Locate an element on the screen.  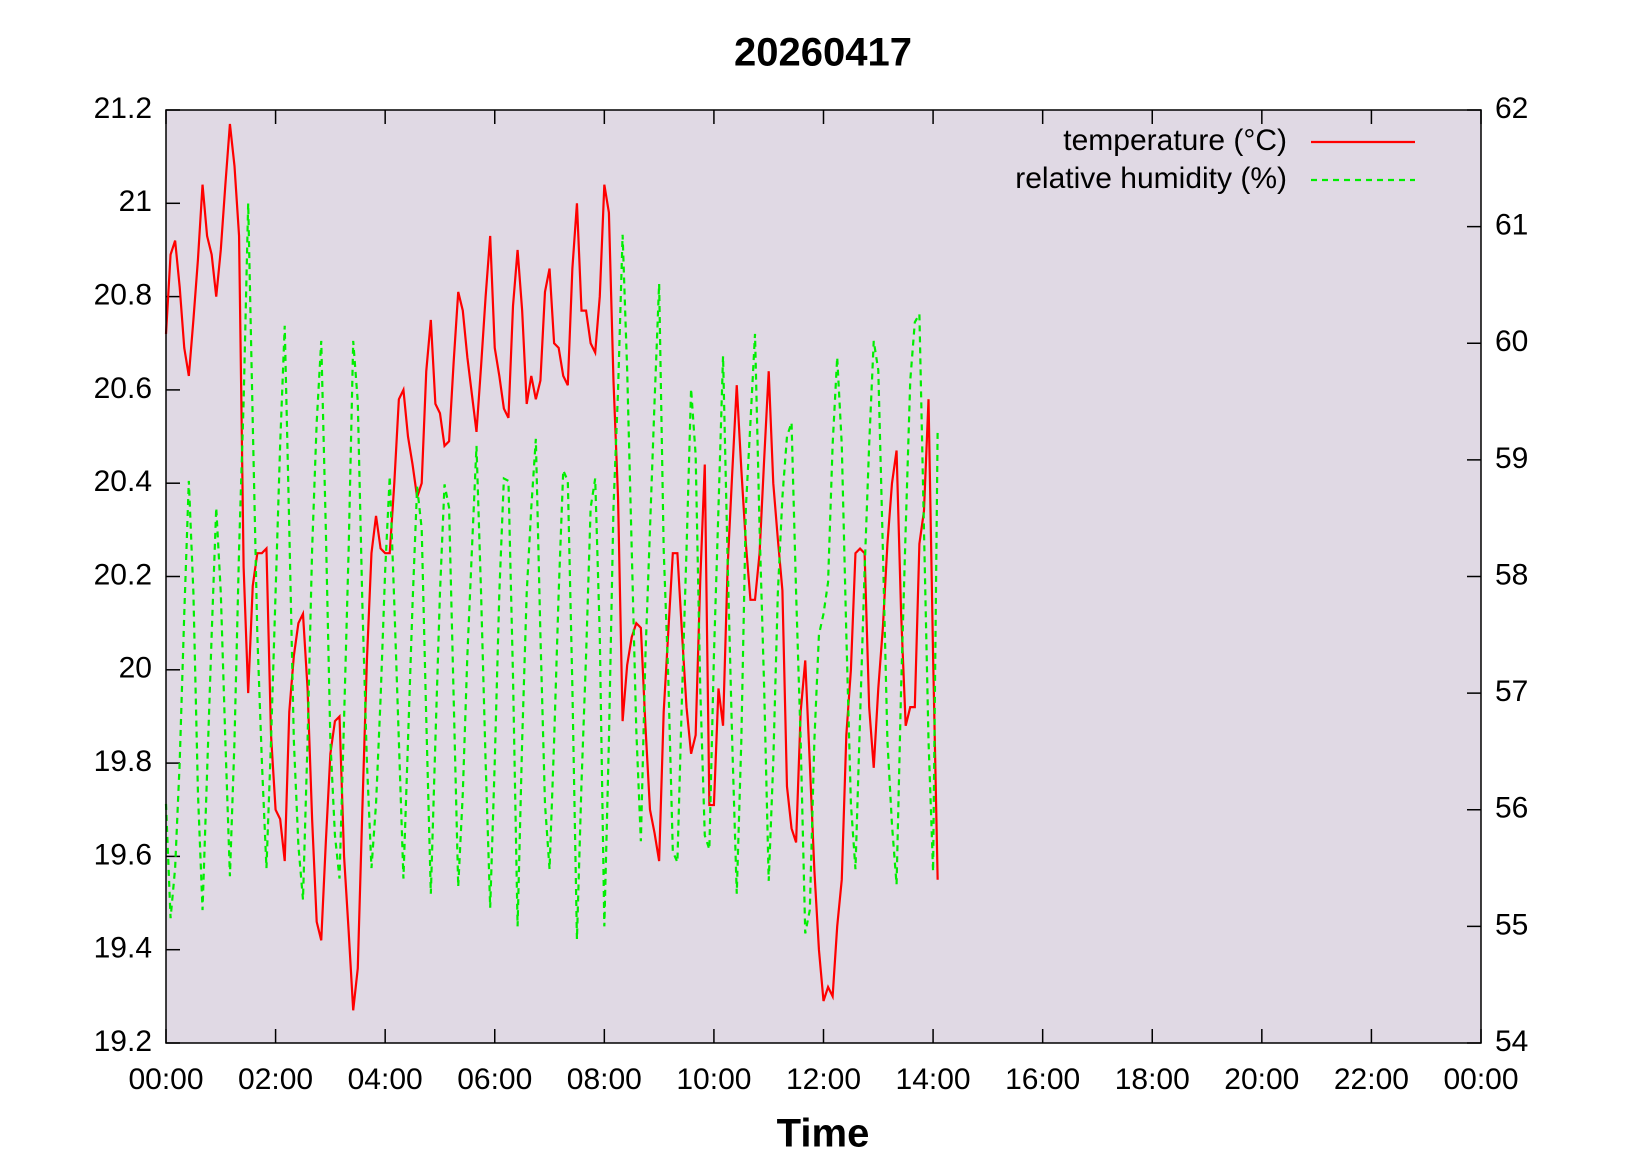
x-axis-label: Time is located at coordinates (823, 1133).